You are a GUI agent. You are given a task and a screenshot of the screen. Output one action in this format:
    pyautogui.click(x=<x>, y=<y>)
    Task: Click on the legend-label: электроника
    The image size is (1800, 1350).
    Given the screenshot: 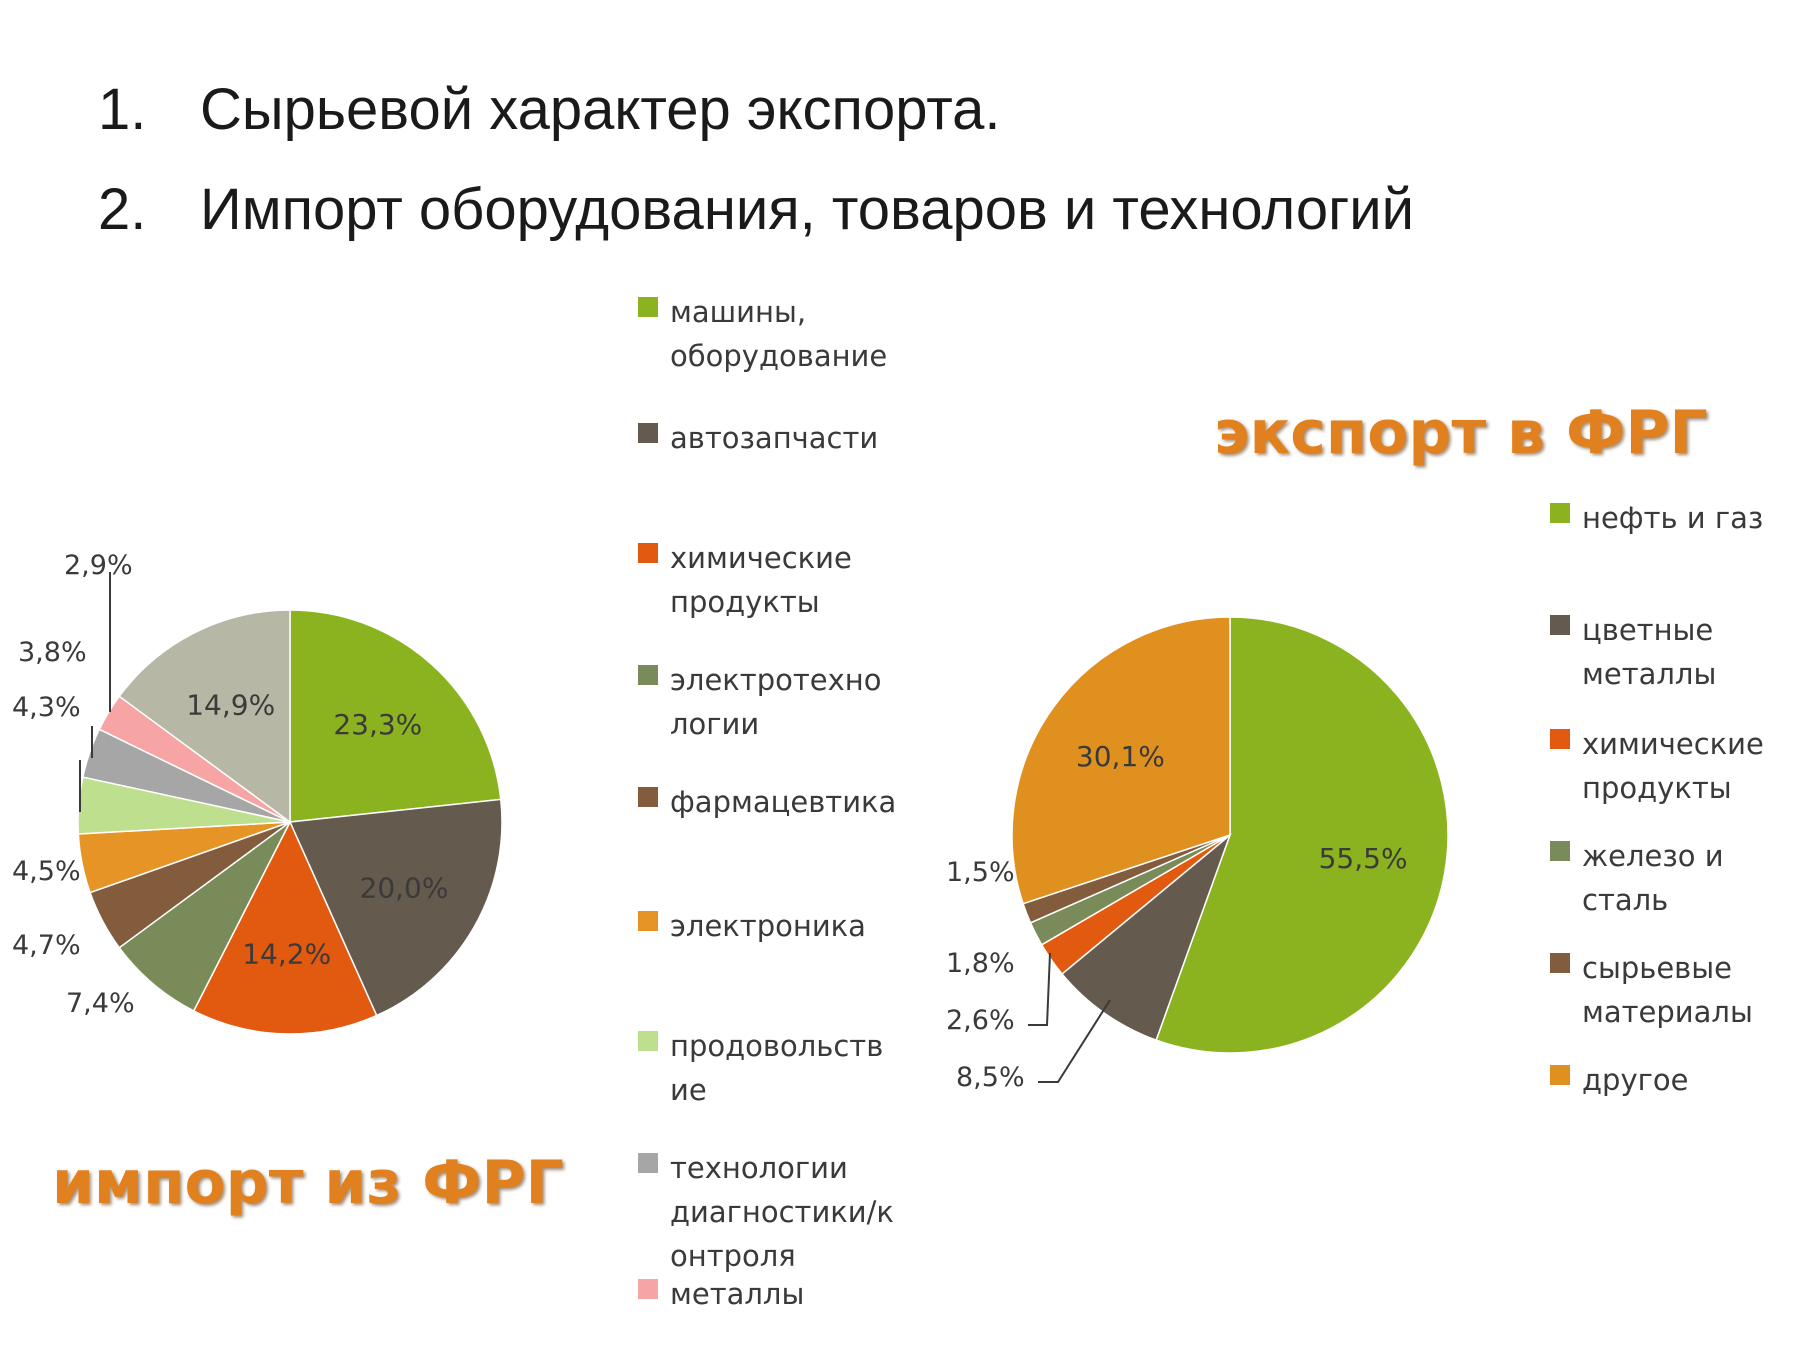 What is the action you would take?
    pyautogui.click(x=768, y=926)
    